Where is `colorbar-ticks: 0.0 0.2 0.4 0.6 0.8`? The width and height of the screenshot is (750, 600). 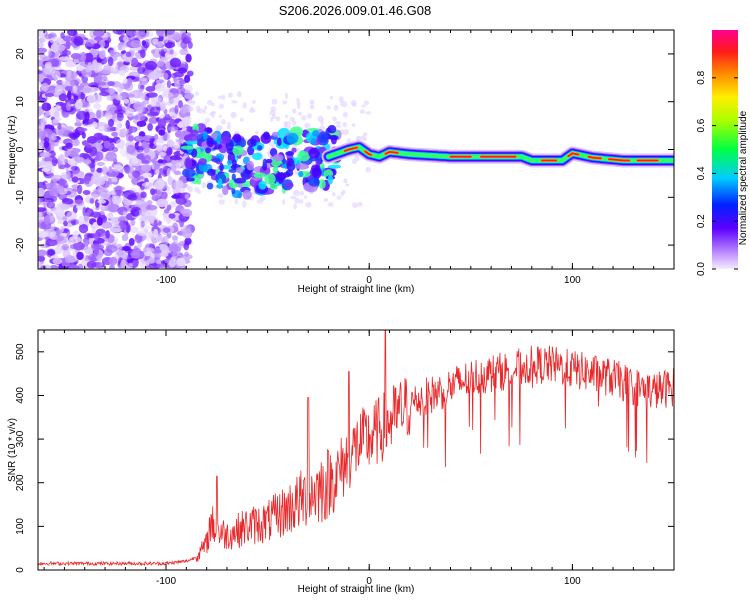
colorbar-ticks: 0.0 0.2 0.4 0.6 0.8 is located at coordinates (717, 173).